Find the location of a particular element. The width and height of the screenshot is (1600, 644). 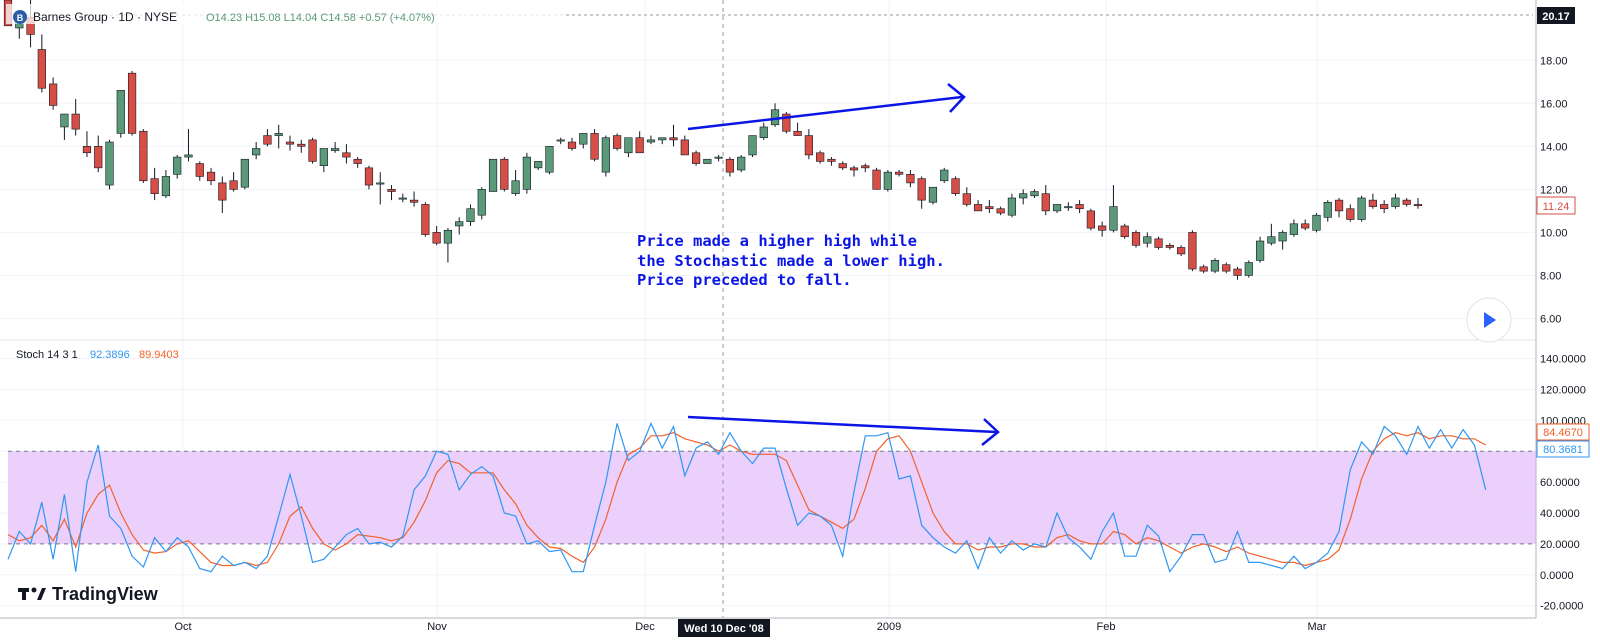

stoch-legend: Stoch 14 3 1 92.3896 89.9403 is located at coordinates (97, 355).